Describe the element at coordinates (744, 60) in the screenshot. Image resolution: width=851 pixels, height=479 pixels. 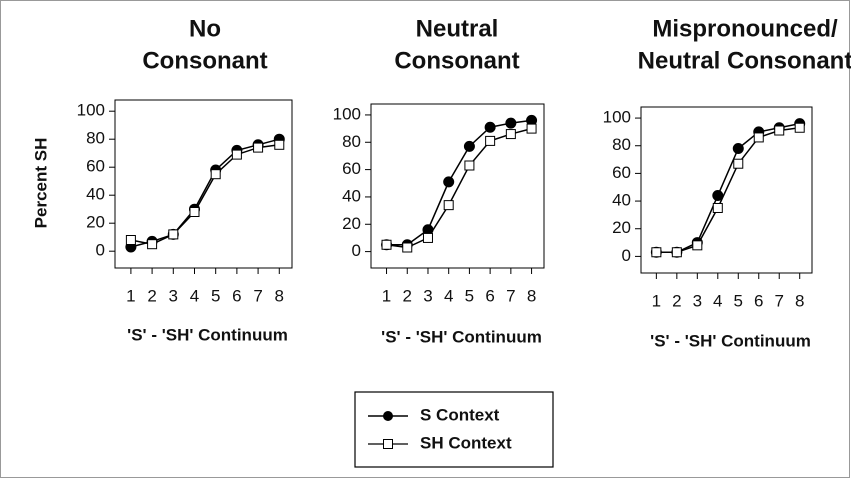
I see `panel-title: Neutral Consonant` at that location.